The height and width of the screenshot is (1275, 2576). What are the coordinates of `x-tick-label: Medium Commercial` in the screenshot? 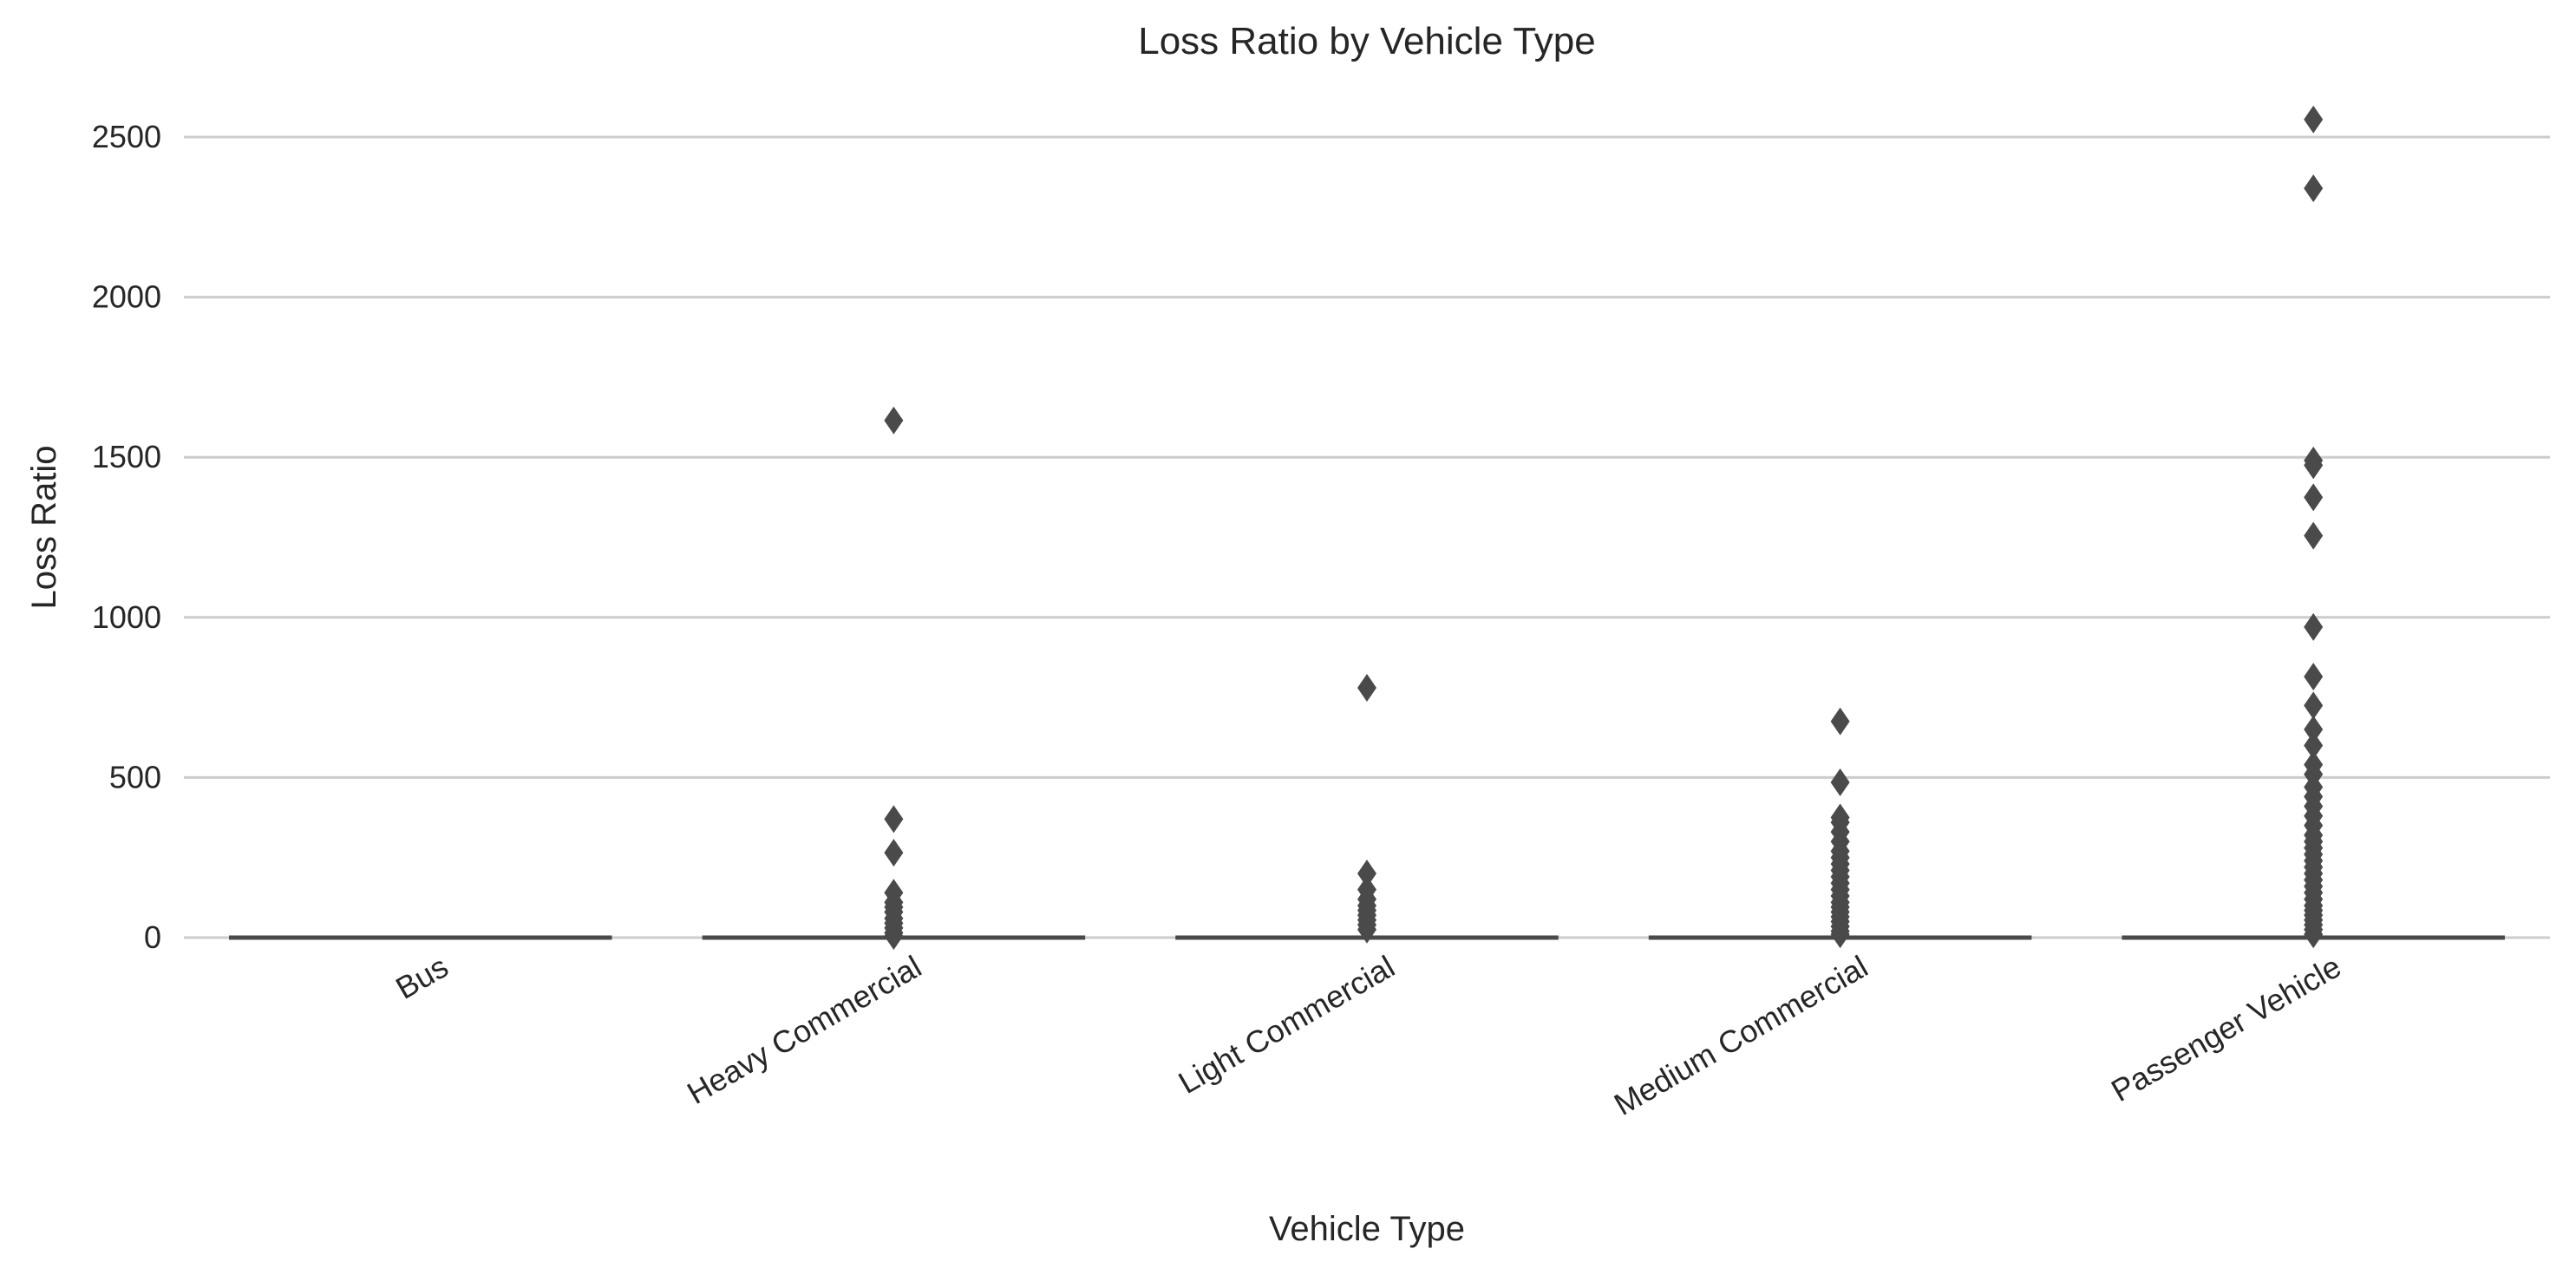 It's located at (1740, 1035).